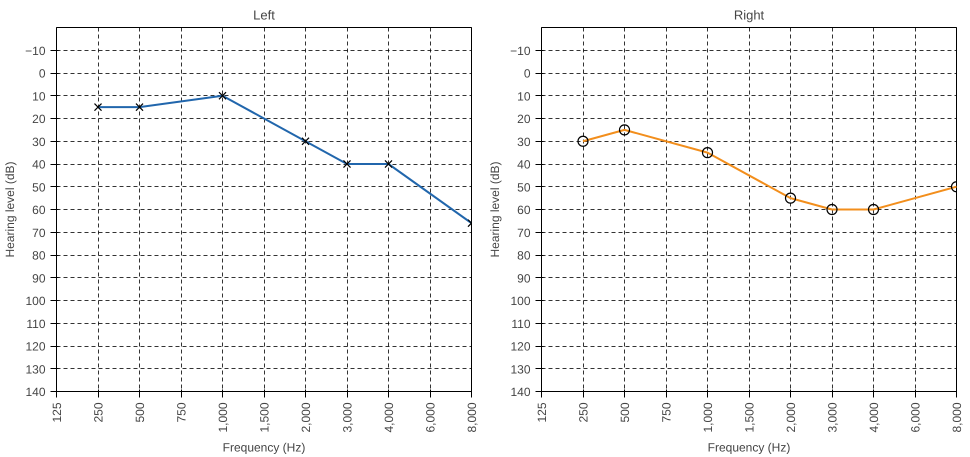 This screenshot has width=970, height=457. I want to click on chart-title: Right, so click(749, 15).